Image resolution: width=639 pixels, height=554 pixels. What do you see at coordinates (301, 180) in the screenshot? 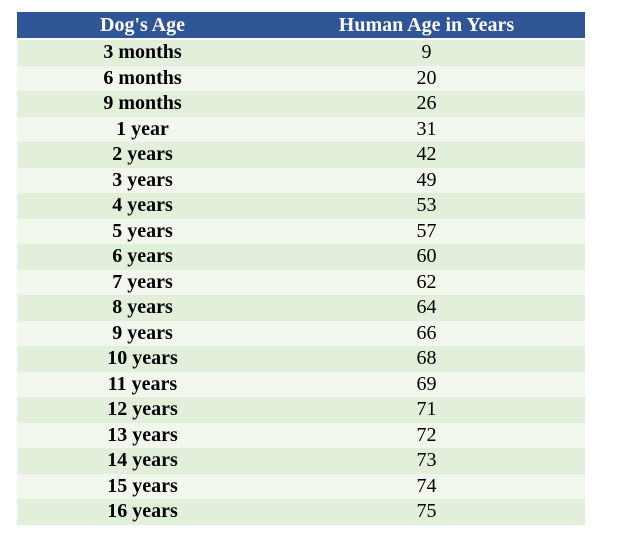
I see `table-row: 3 years 49` at bounding box center [301, 180].